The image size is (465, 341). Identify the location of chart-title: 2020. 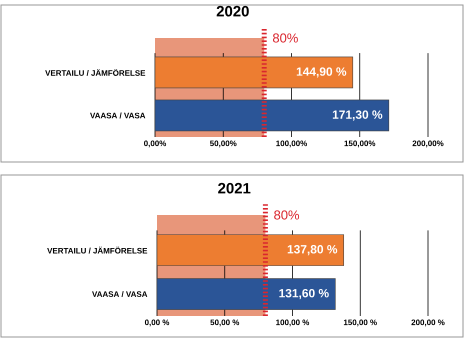
(232, 11).